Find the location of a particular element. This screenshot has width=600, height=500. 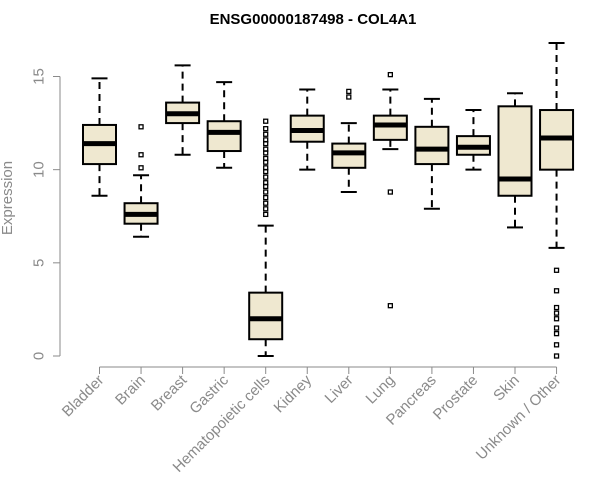

y-tick-label: 10 is located at coordinates (38, 169).